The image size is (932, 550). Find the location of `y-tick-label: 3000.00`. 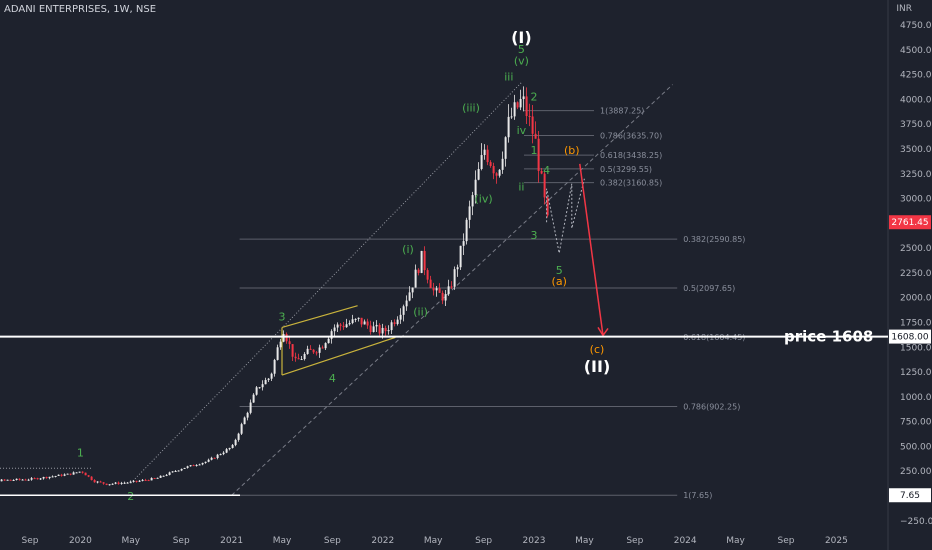

y-tick-label: 3000.00 is located at coordinates (916, 200).